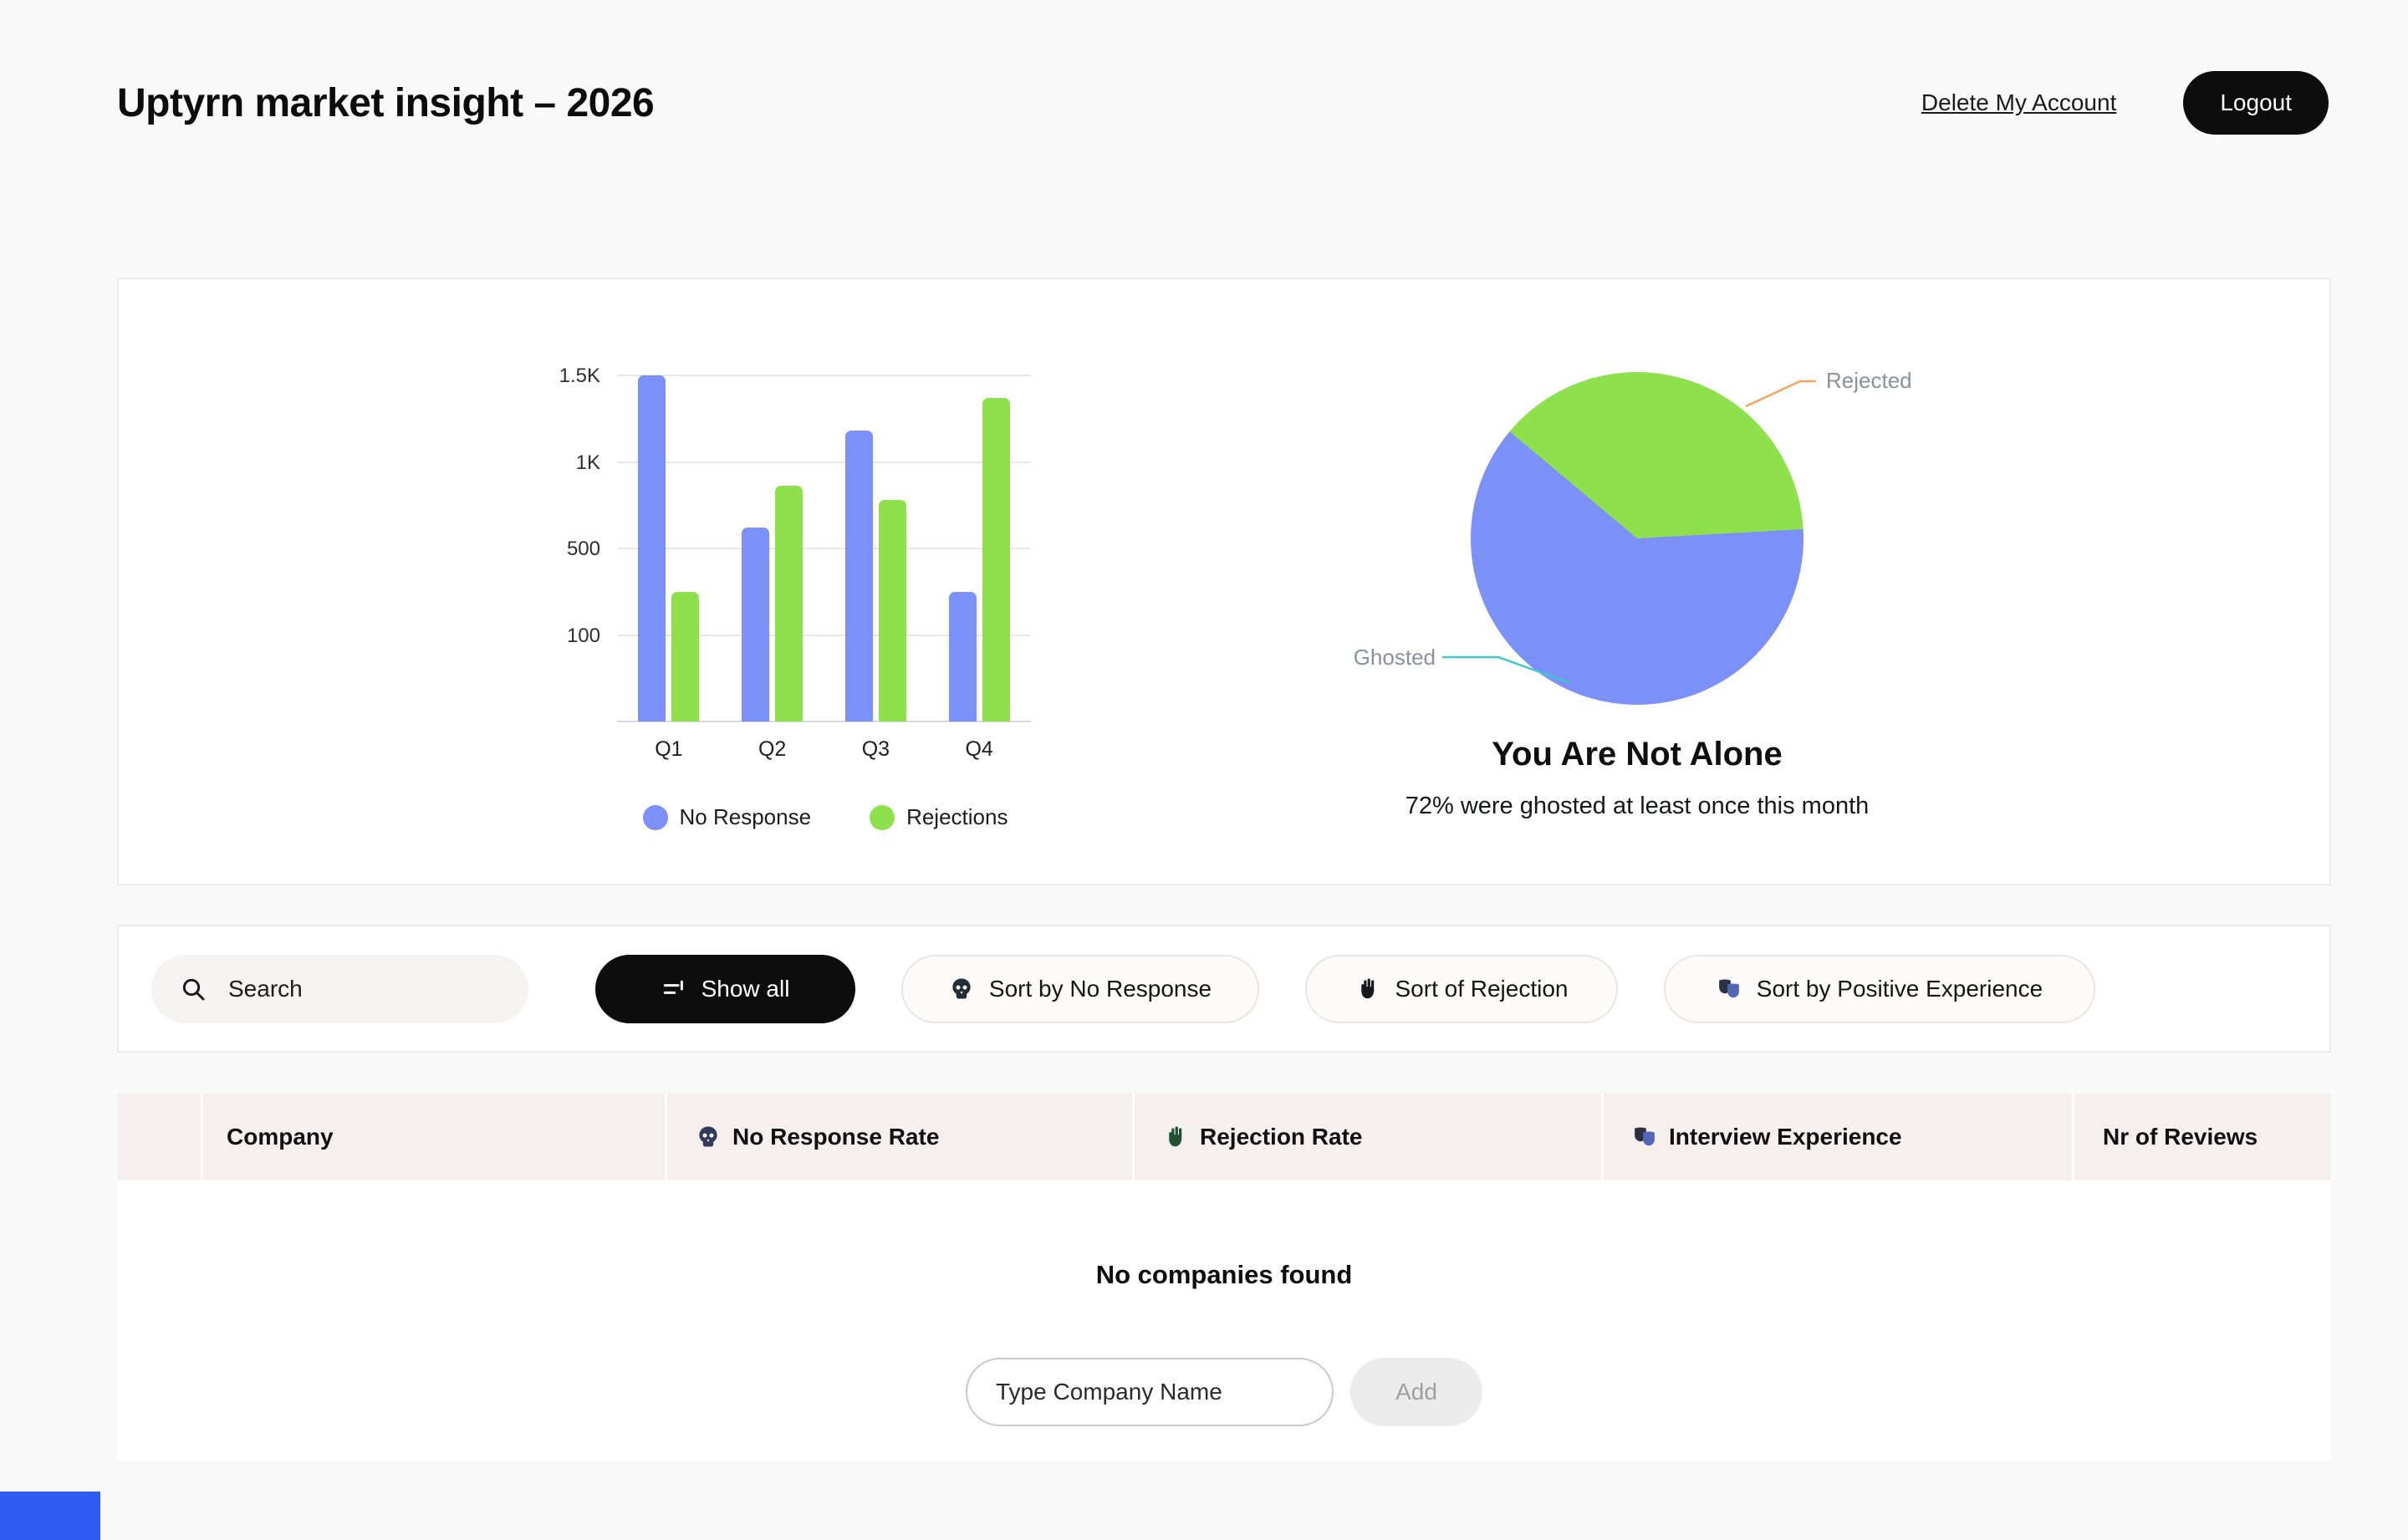 Image resolution: width=2408 pixels, height=1540 pixels. I want to click on table-header-no-response-rate: No Response Rate, so click(899, 1137).